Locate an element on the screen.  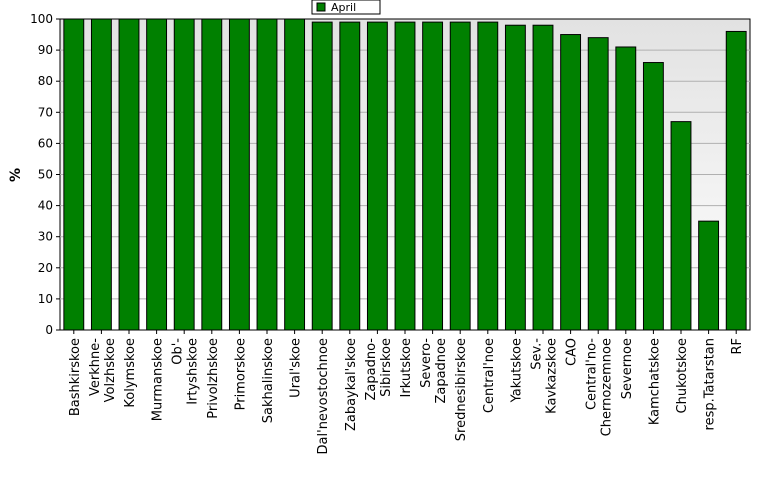
x-tick-label: Ural'skoe is located at coordinates (296, 368).